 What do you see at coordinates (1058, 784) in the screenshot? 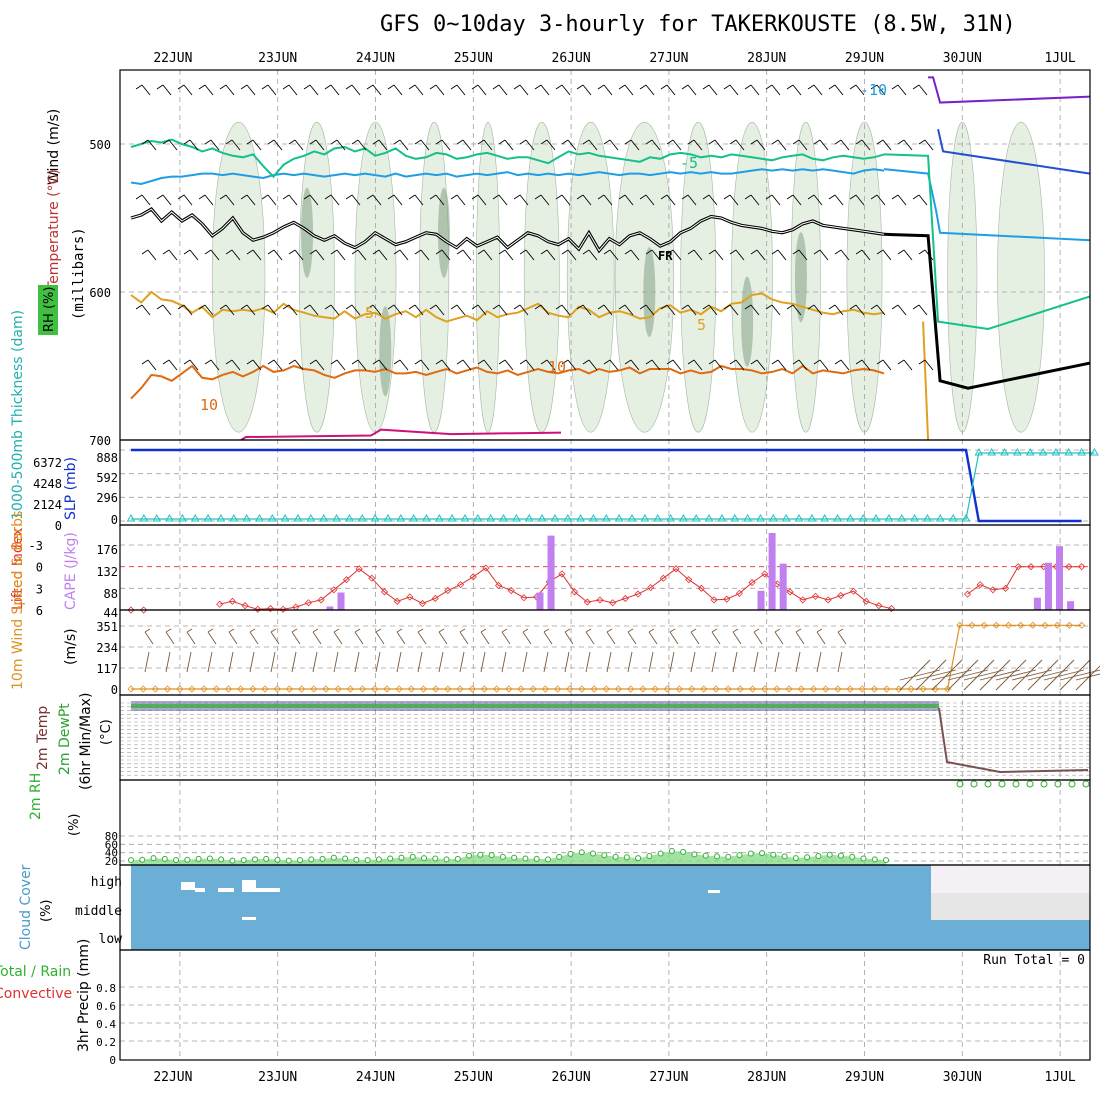
I see `dewpt-marker` at bounding box center [1058, 784].